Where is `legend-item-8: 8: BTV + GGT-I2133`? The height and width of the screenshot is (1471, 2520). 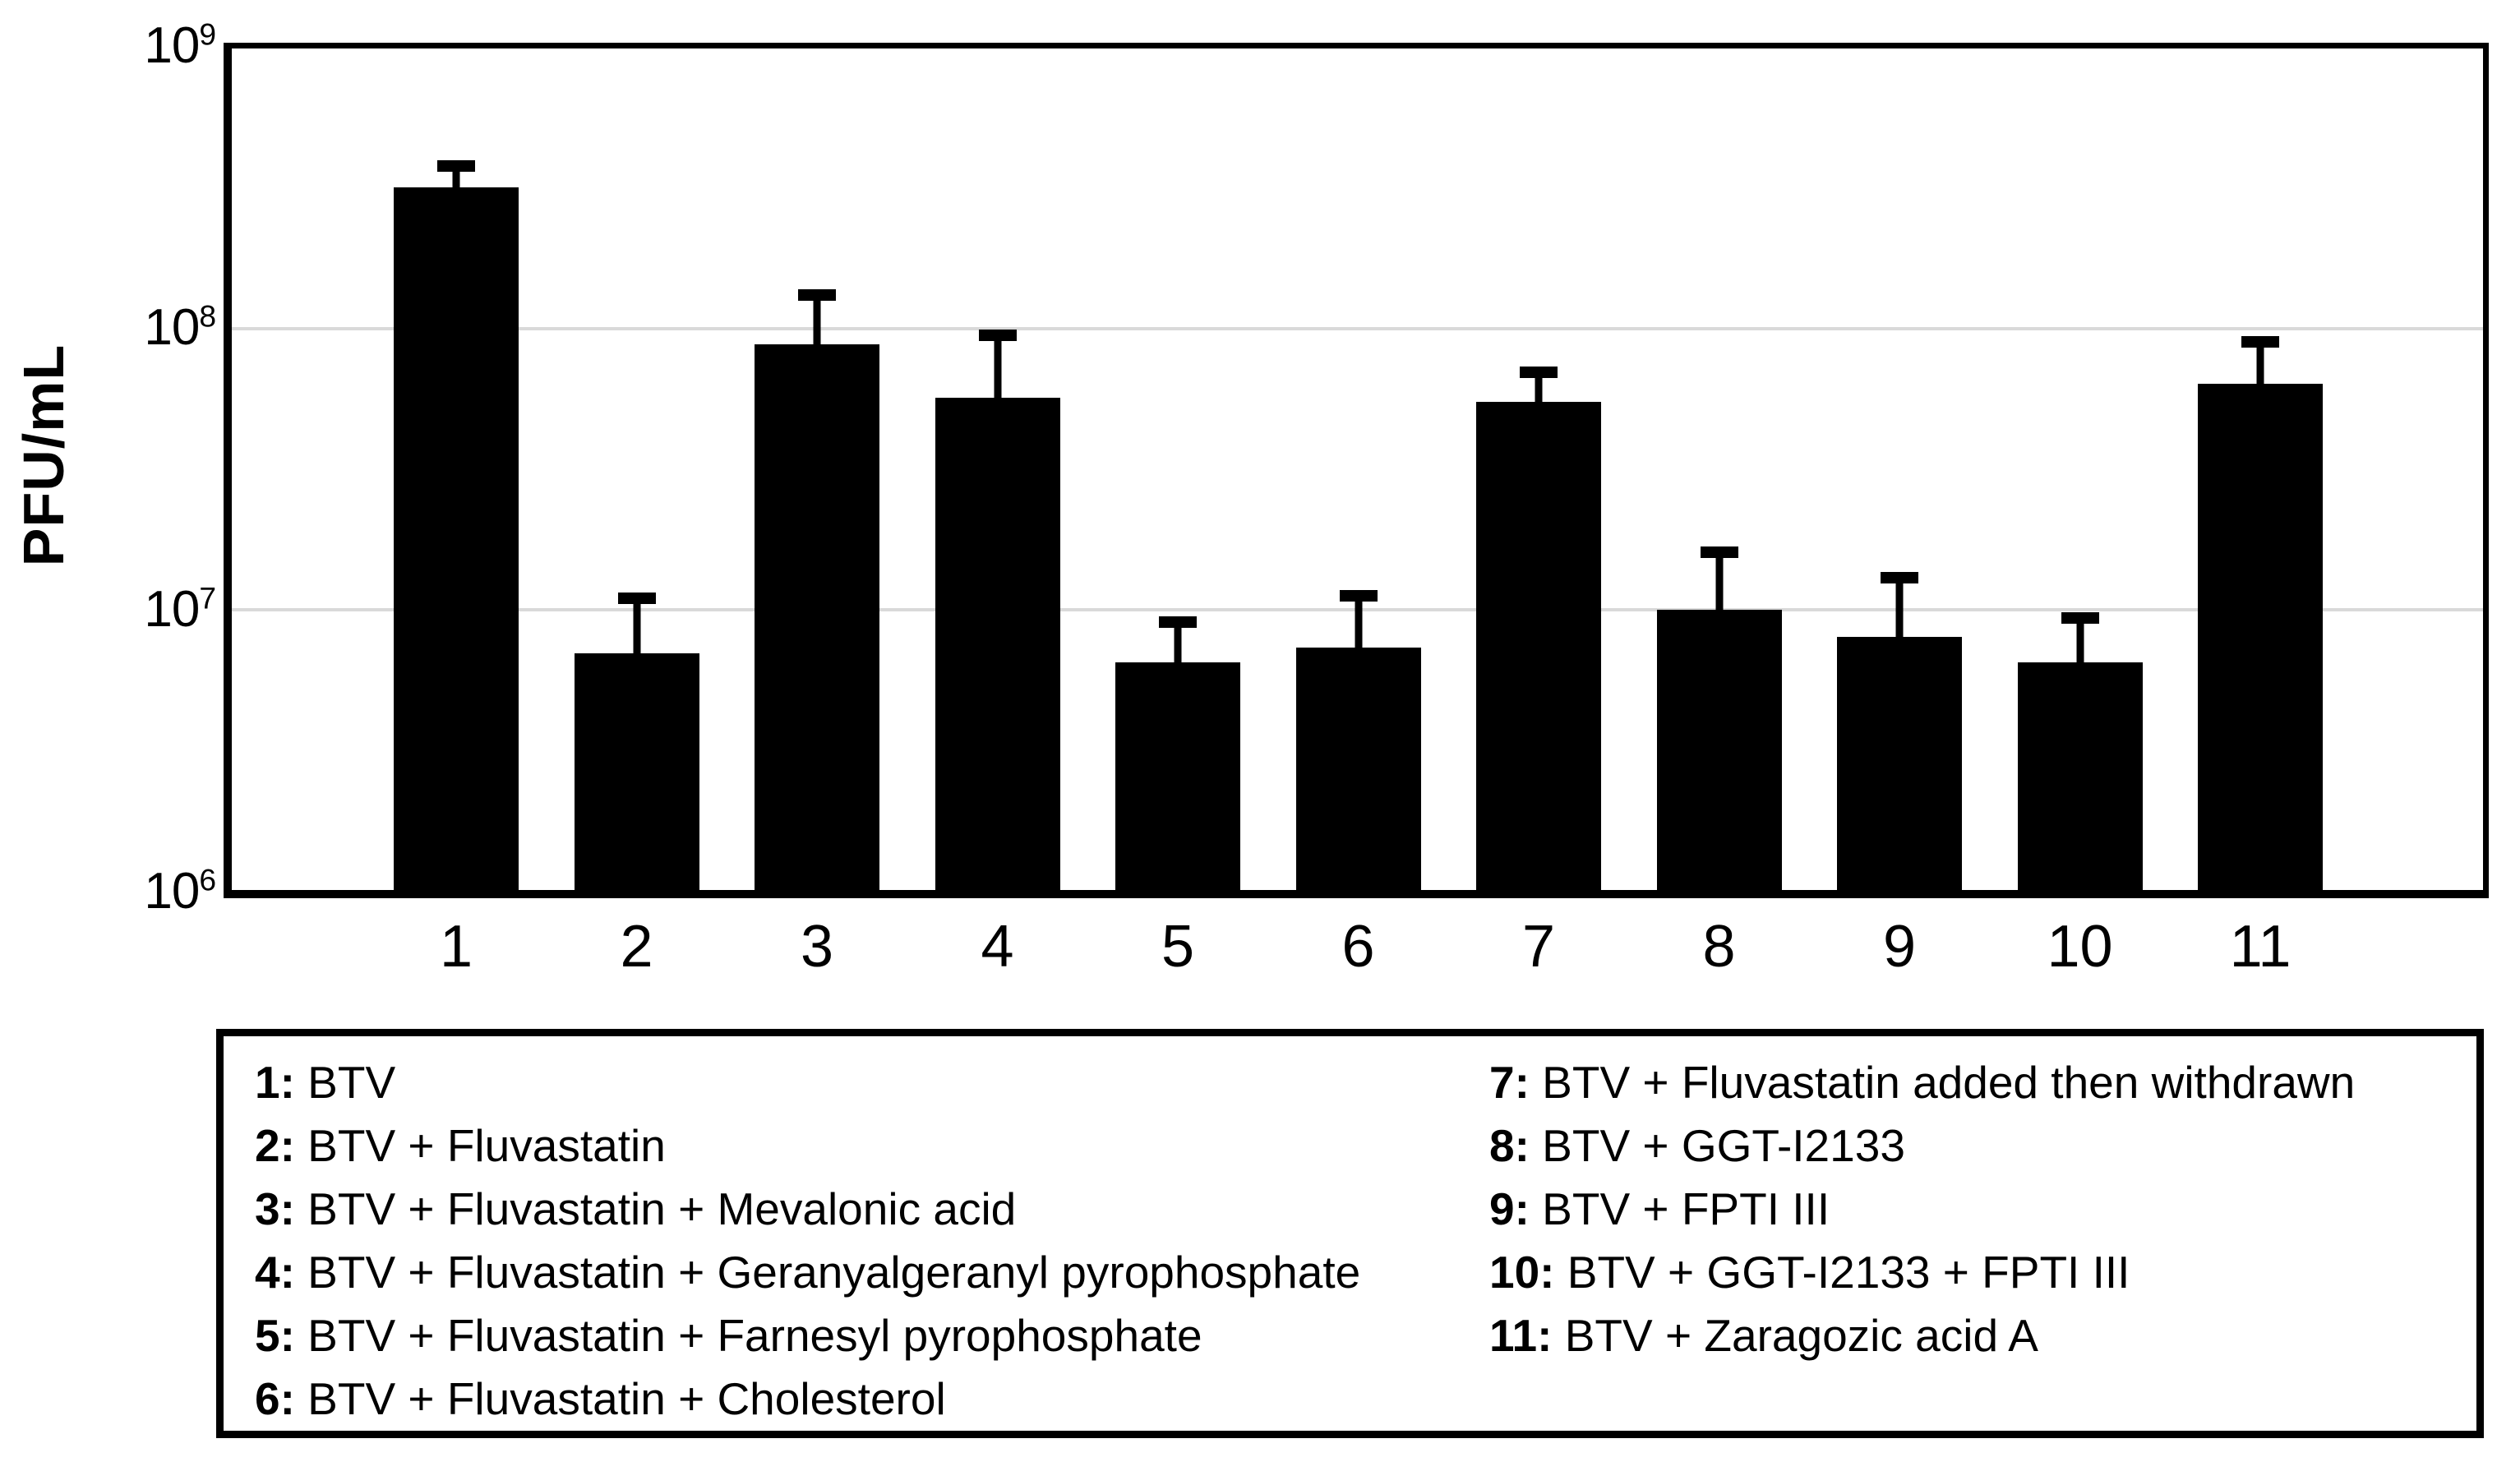 legend-item-8: 8: BTV + GGT-I2133 is located at coordinates (1697, 1145).